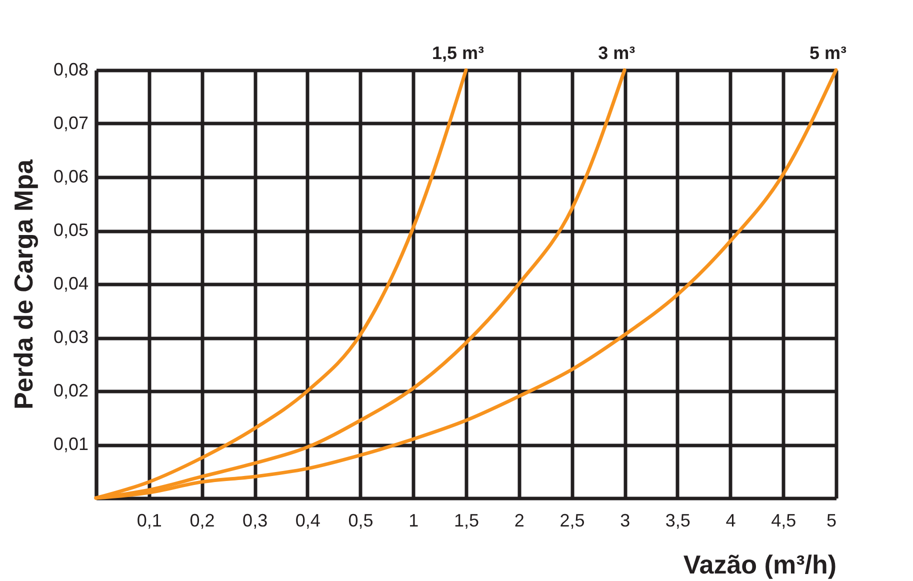 This screenshot has height=581, width=913. Describe the element at coordinates (70, 284) in the screenshot. I see `y-tick-label: 0,04` at that location.